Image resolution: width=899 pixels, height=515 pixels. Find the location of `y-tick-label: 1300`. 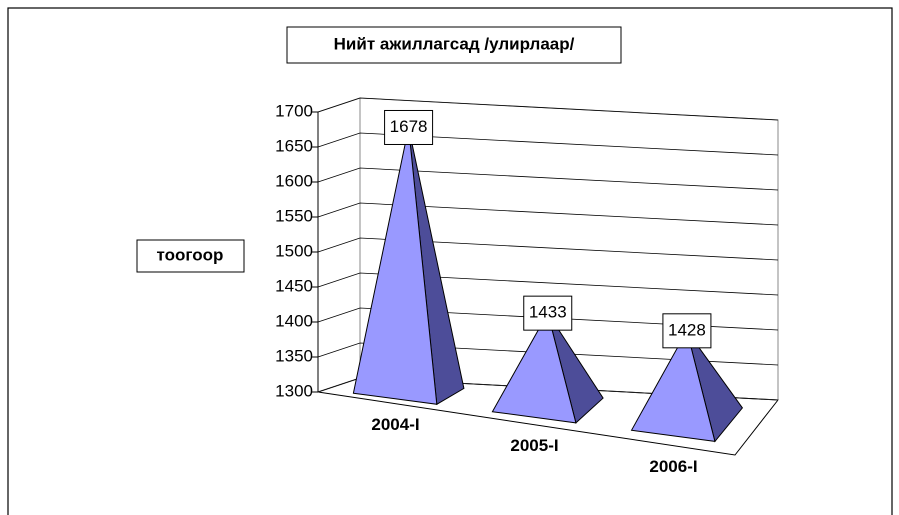

y-tick-label: 1300 is located at coordinates (294, 390).